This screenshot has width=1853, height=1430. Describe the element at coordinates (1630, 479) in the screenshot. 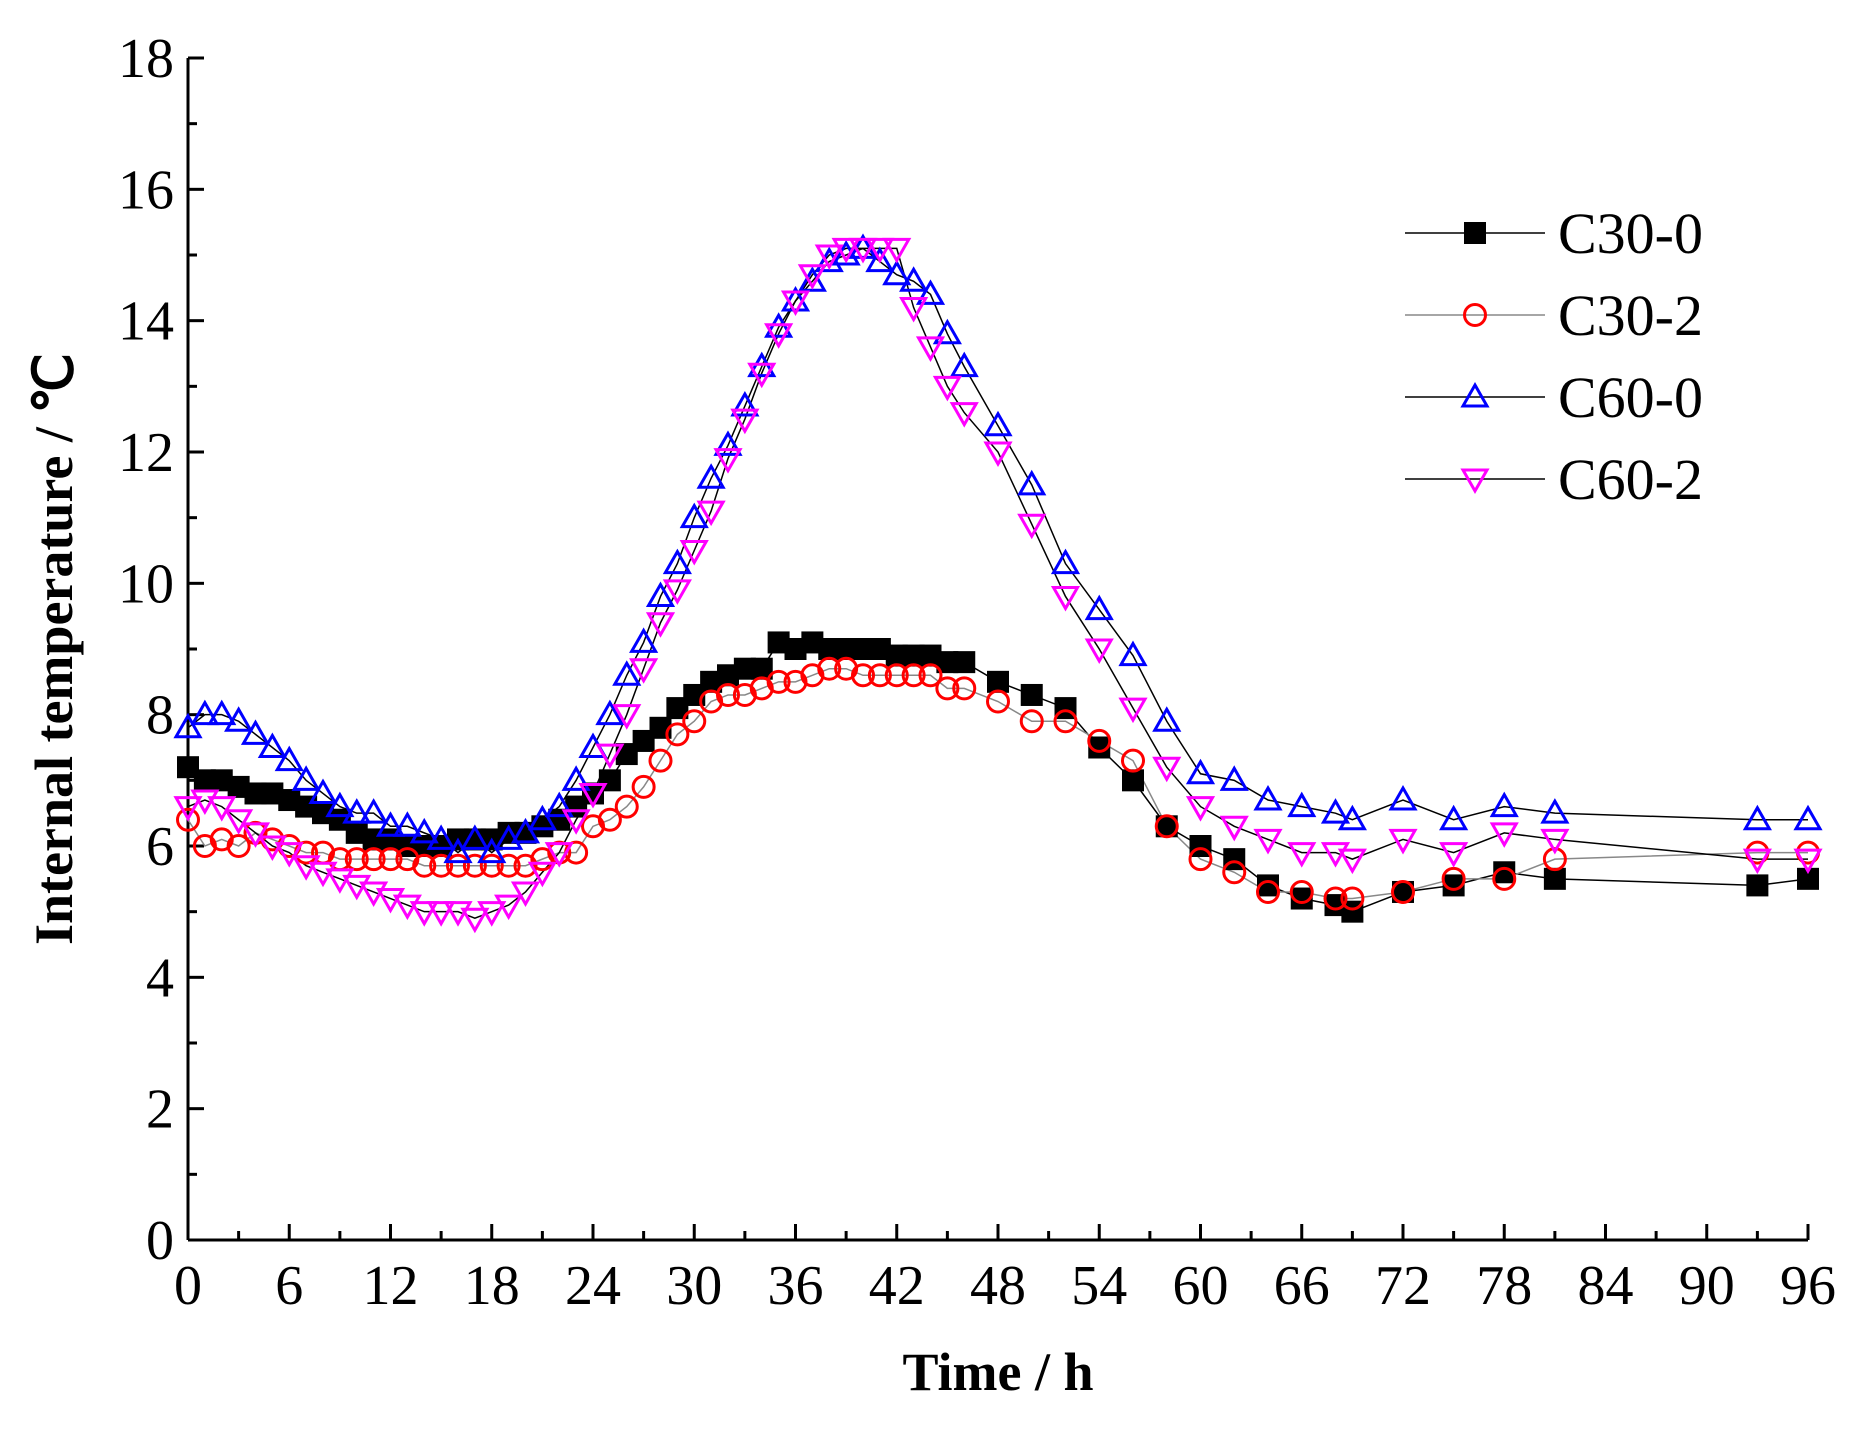

I see `legend-label: C60-2` at that location.